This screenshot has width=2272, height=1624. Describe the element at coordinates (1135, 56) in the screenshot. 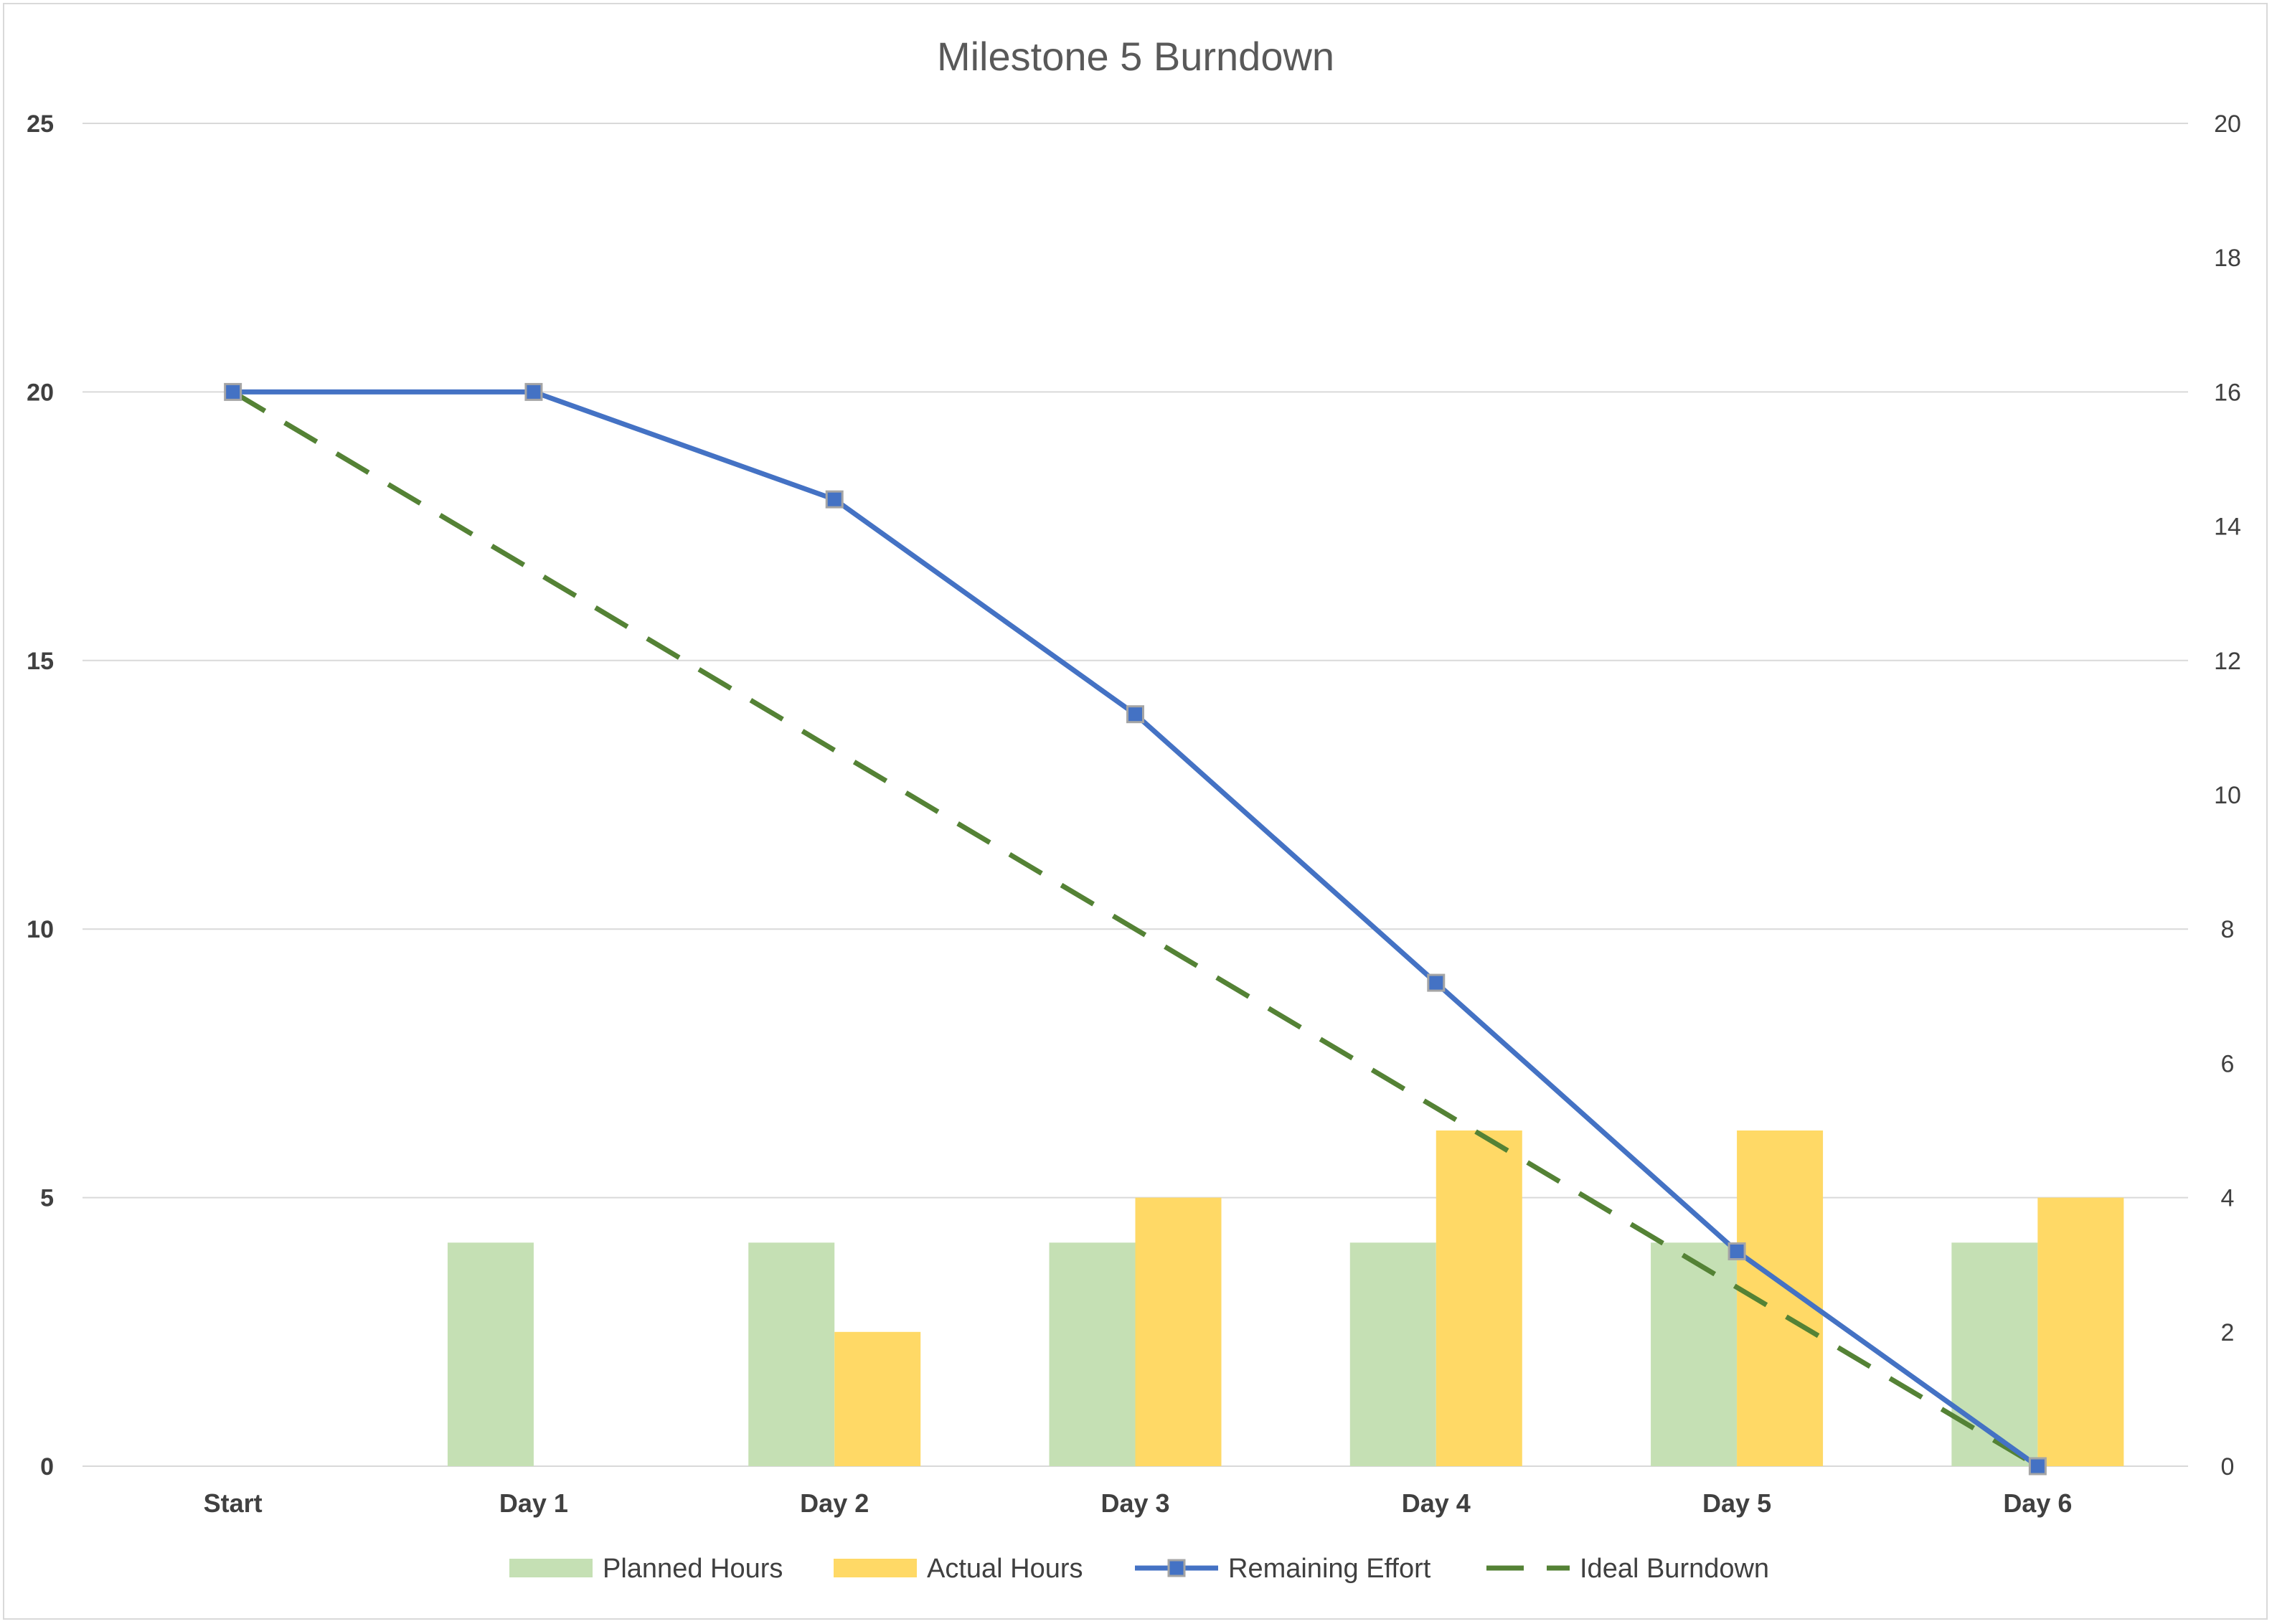

I see `chart-title: Milestone 5 Burndown` at that location.